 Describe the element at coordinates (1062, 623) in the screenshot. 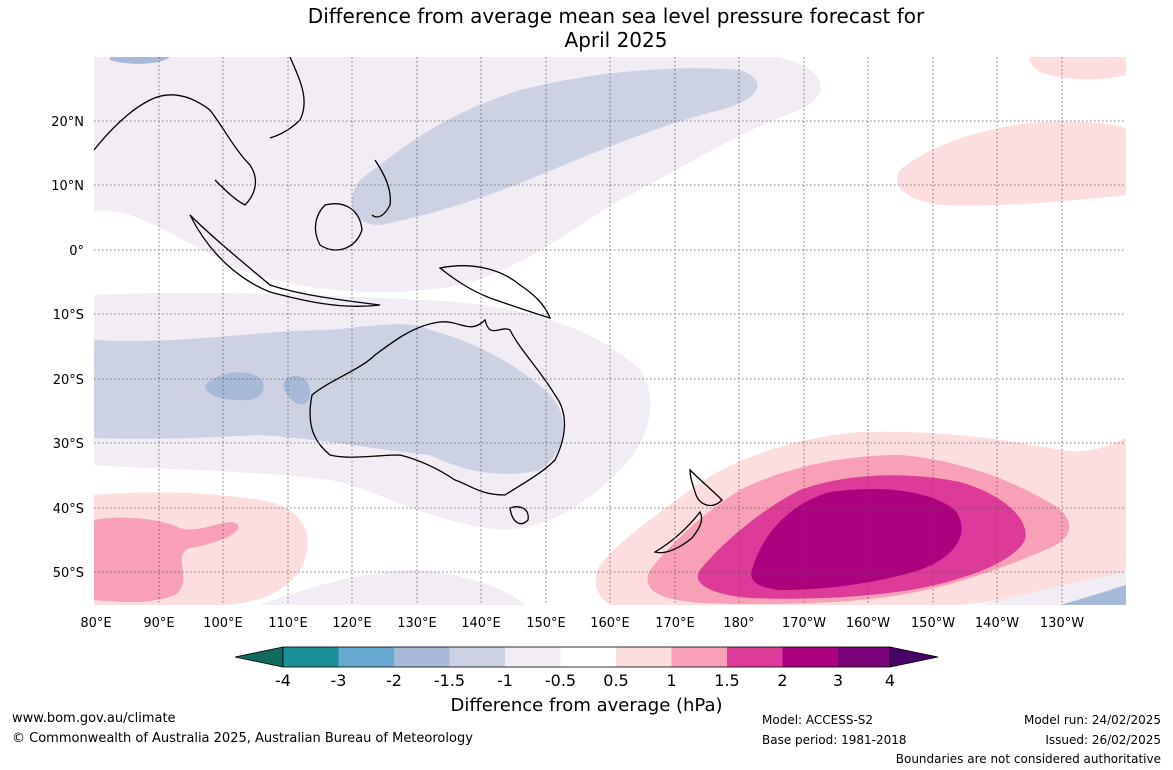

I see `lon-label-130w: 130°W` at that location.